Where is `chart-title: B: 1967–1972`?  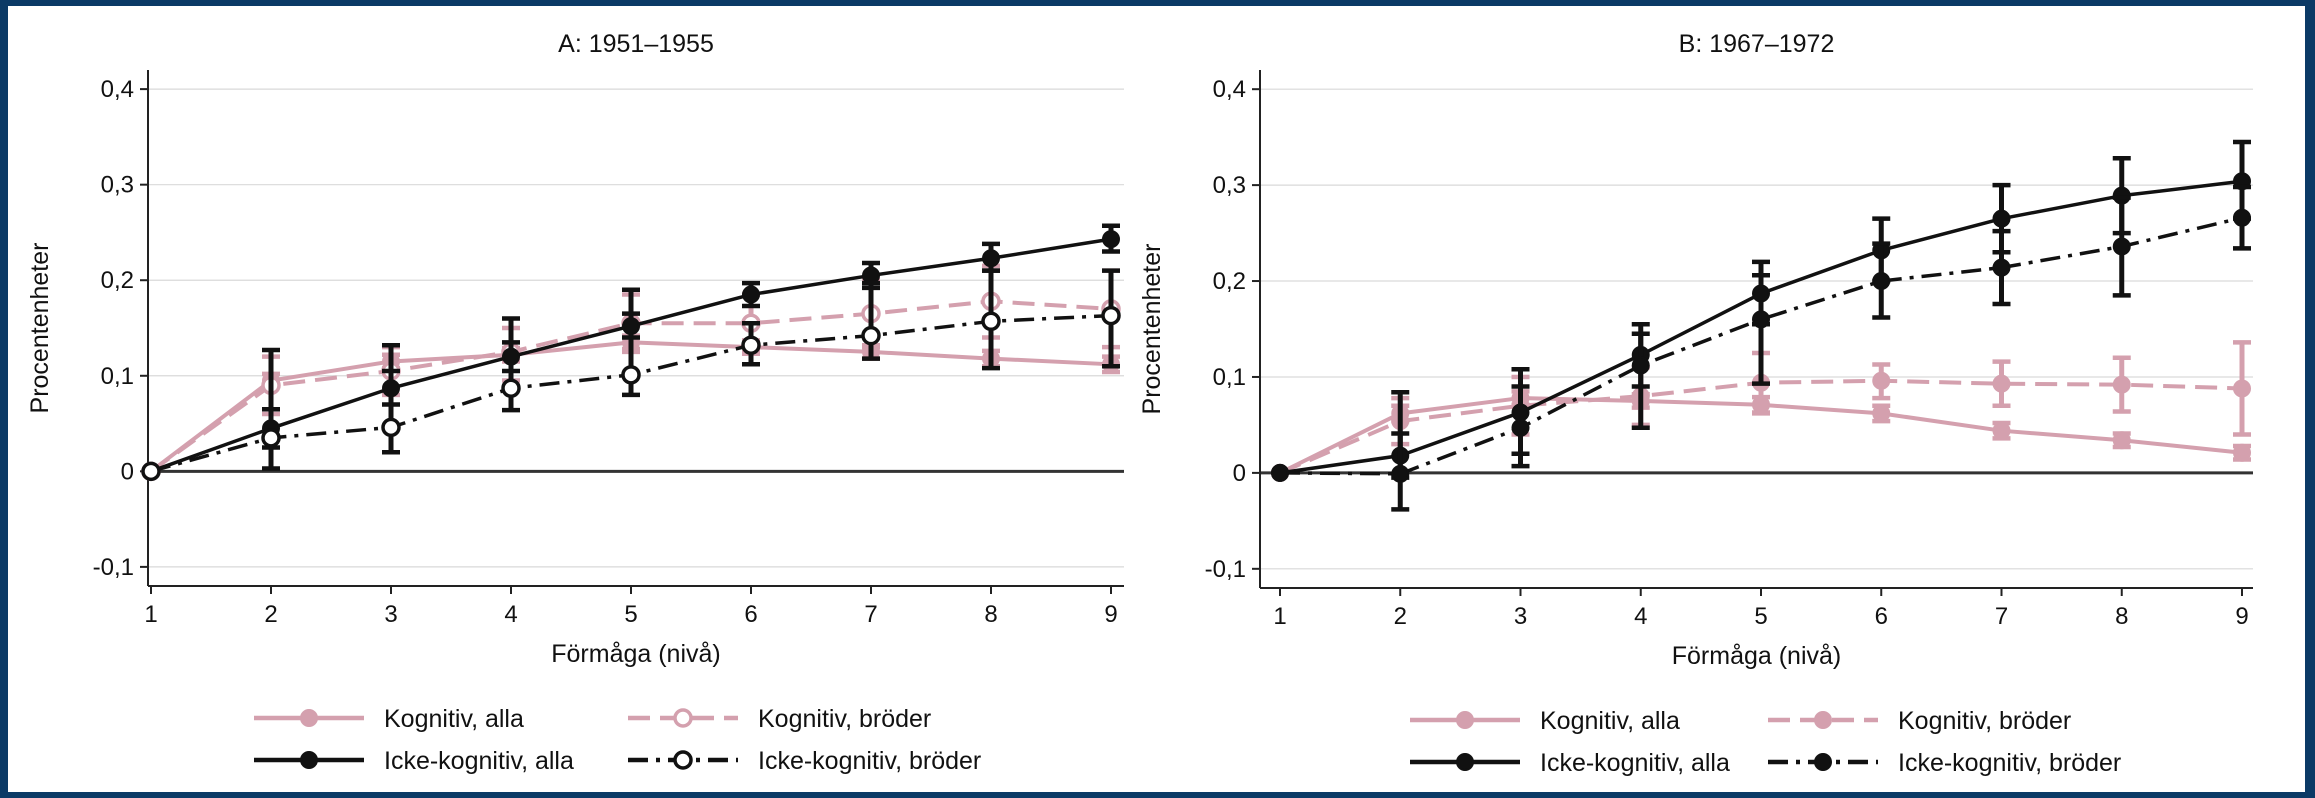 chart-title: B: 1967–1972 is located at coordinates (1757, 44).